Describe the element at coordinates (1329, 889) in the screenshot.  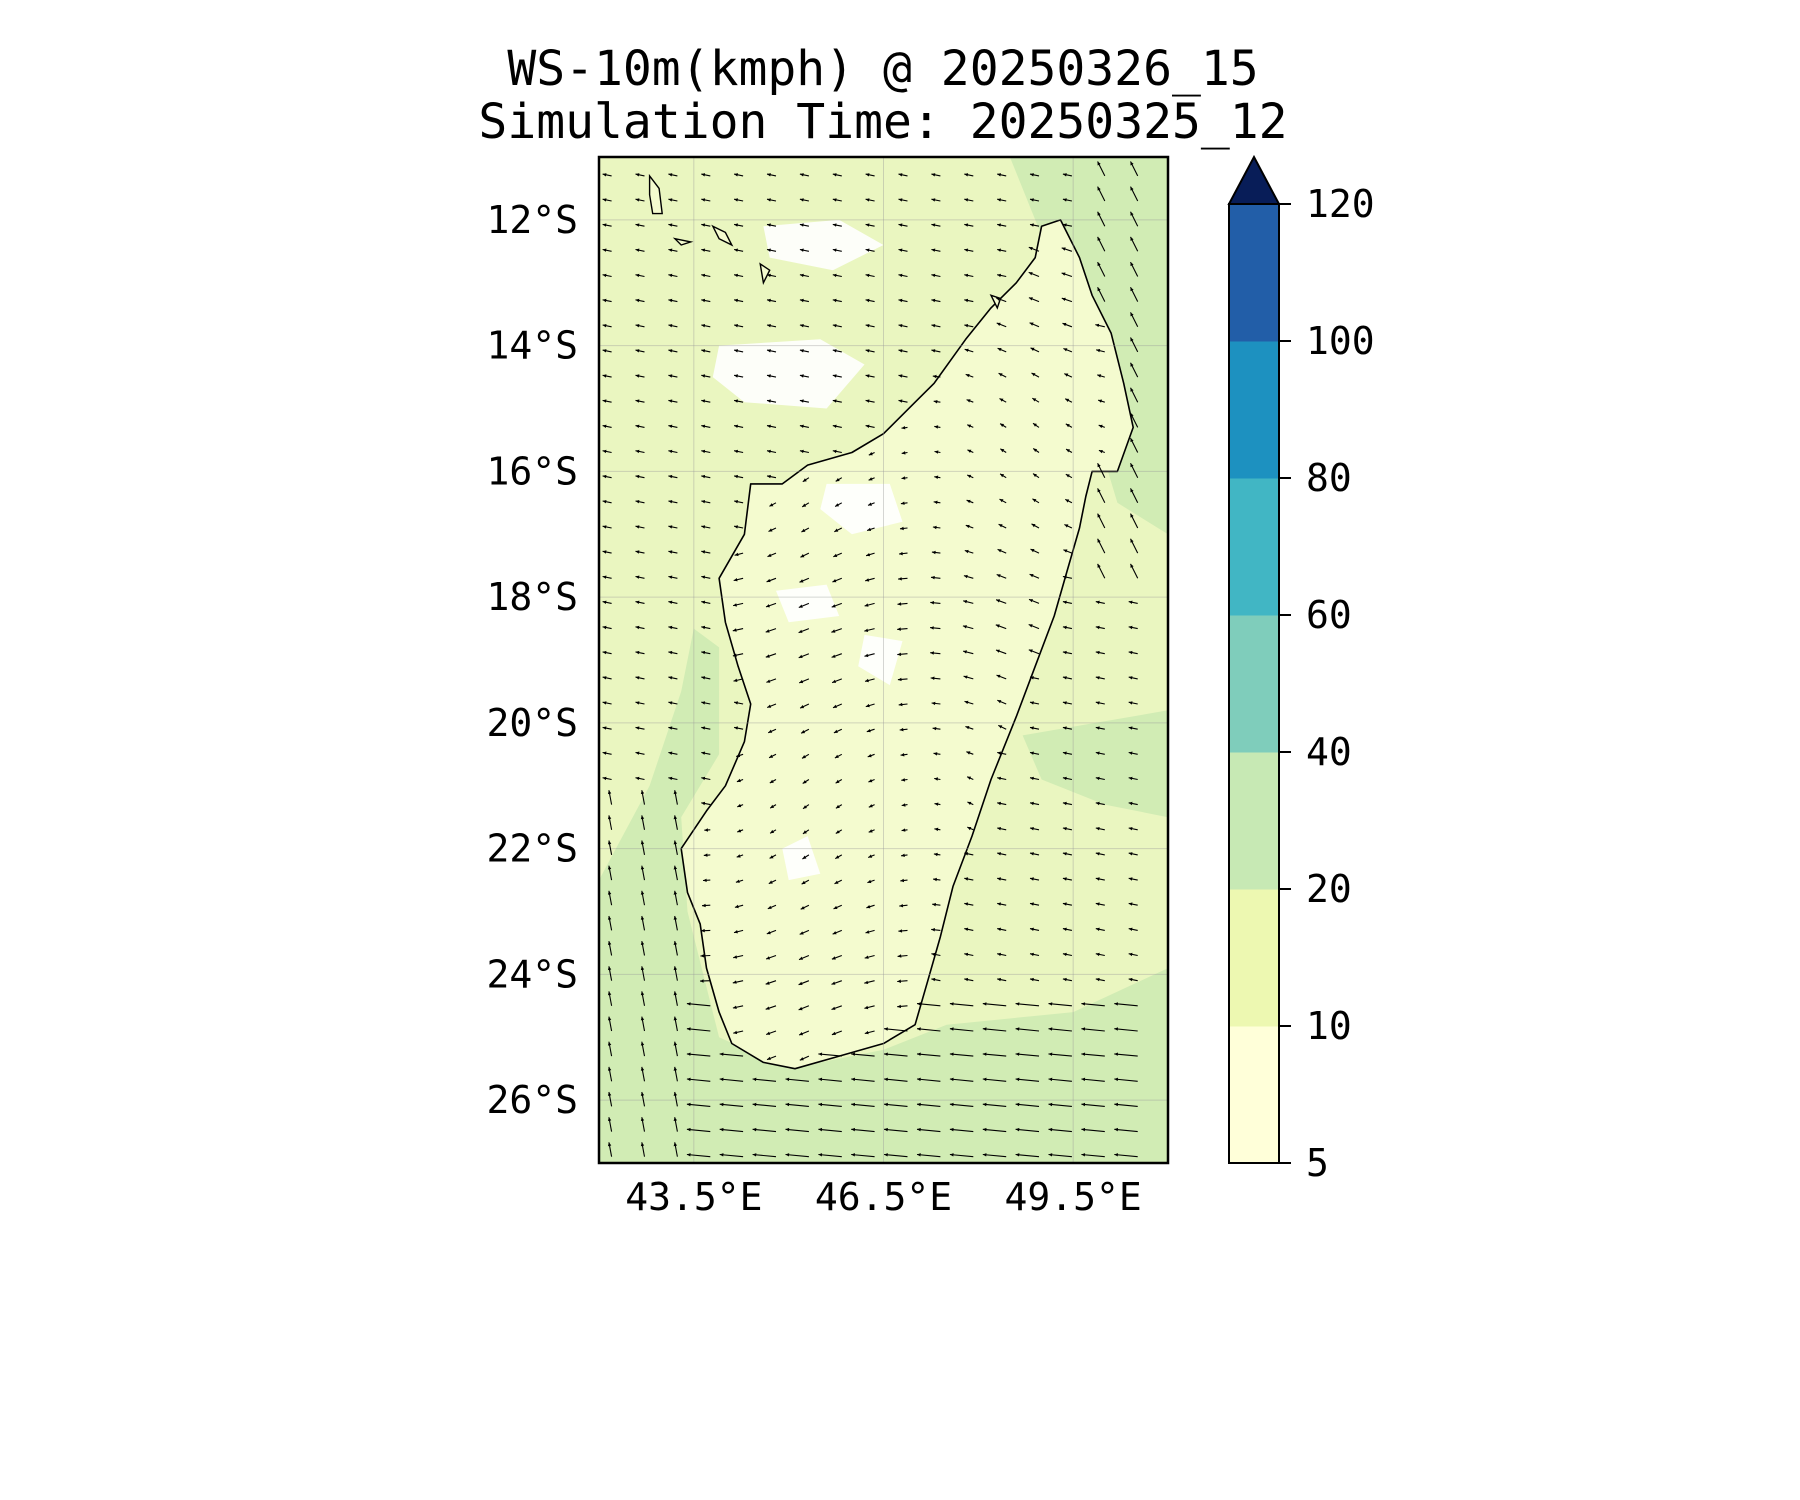
I see `colorbar-label: 20` at that location.